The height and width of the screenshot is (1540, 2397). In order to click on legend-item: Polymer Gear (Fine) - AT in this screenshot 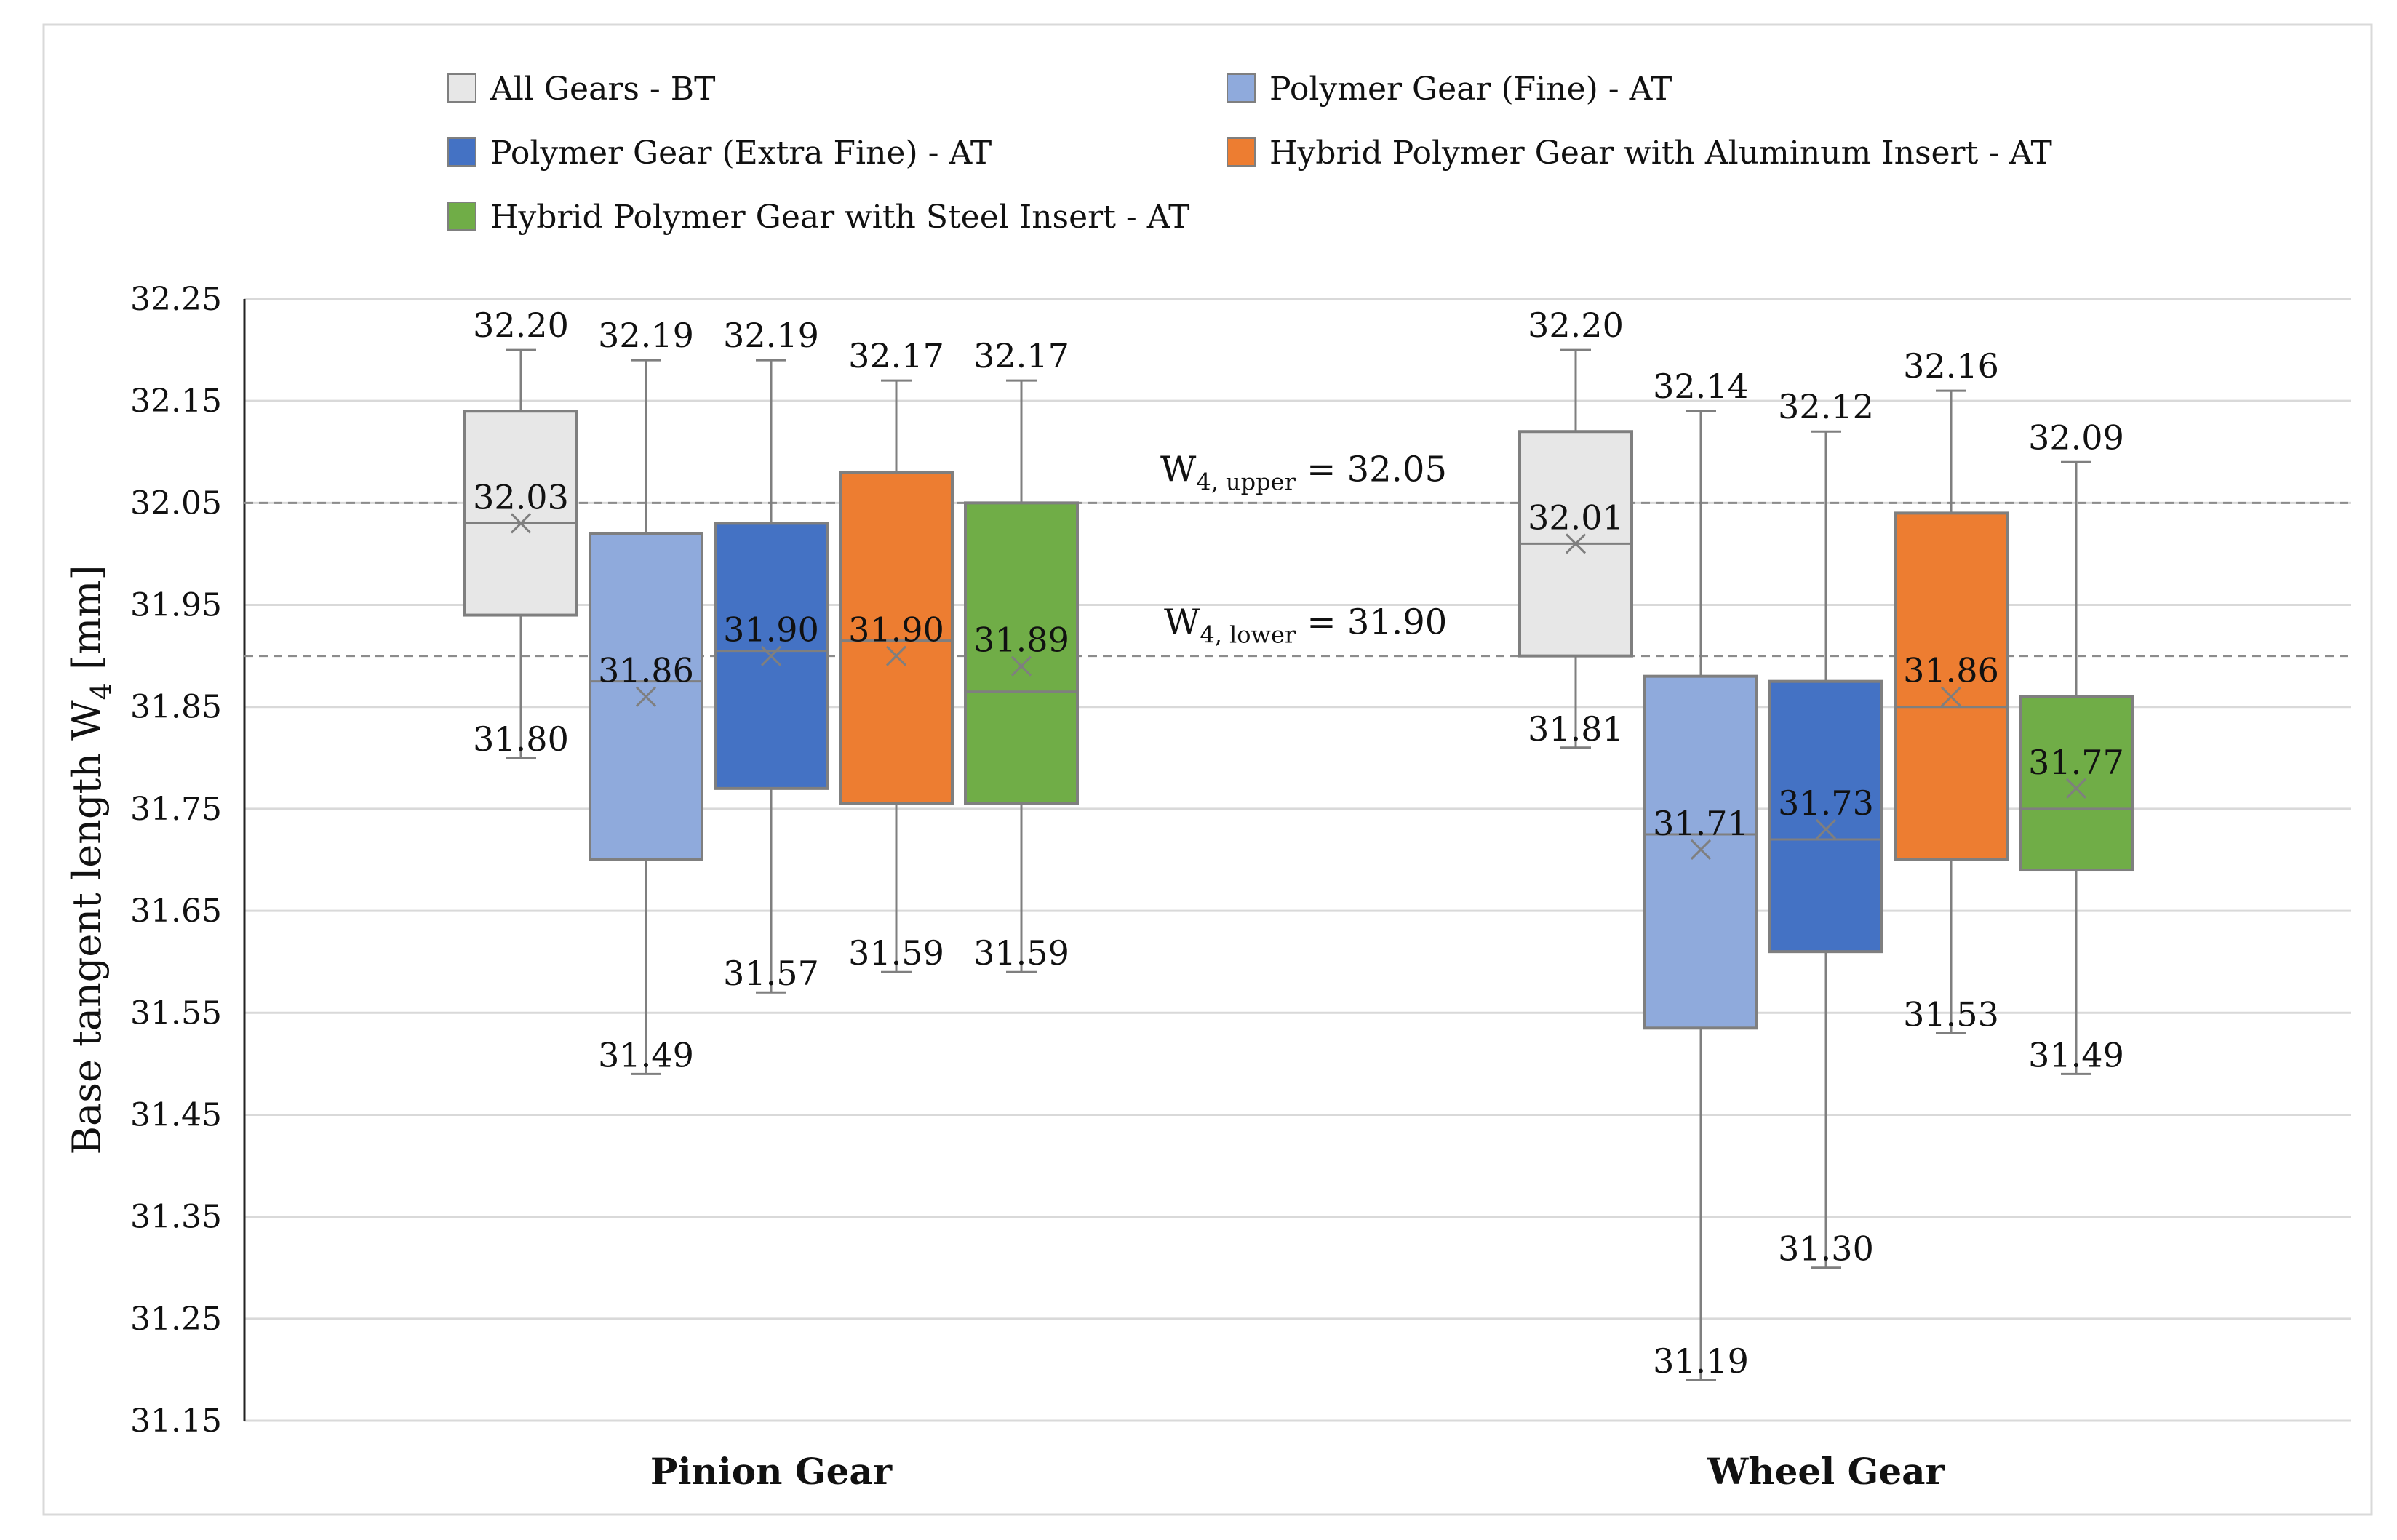, I will do `click(1449, 90)`.